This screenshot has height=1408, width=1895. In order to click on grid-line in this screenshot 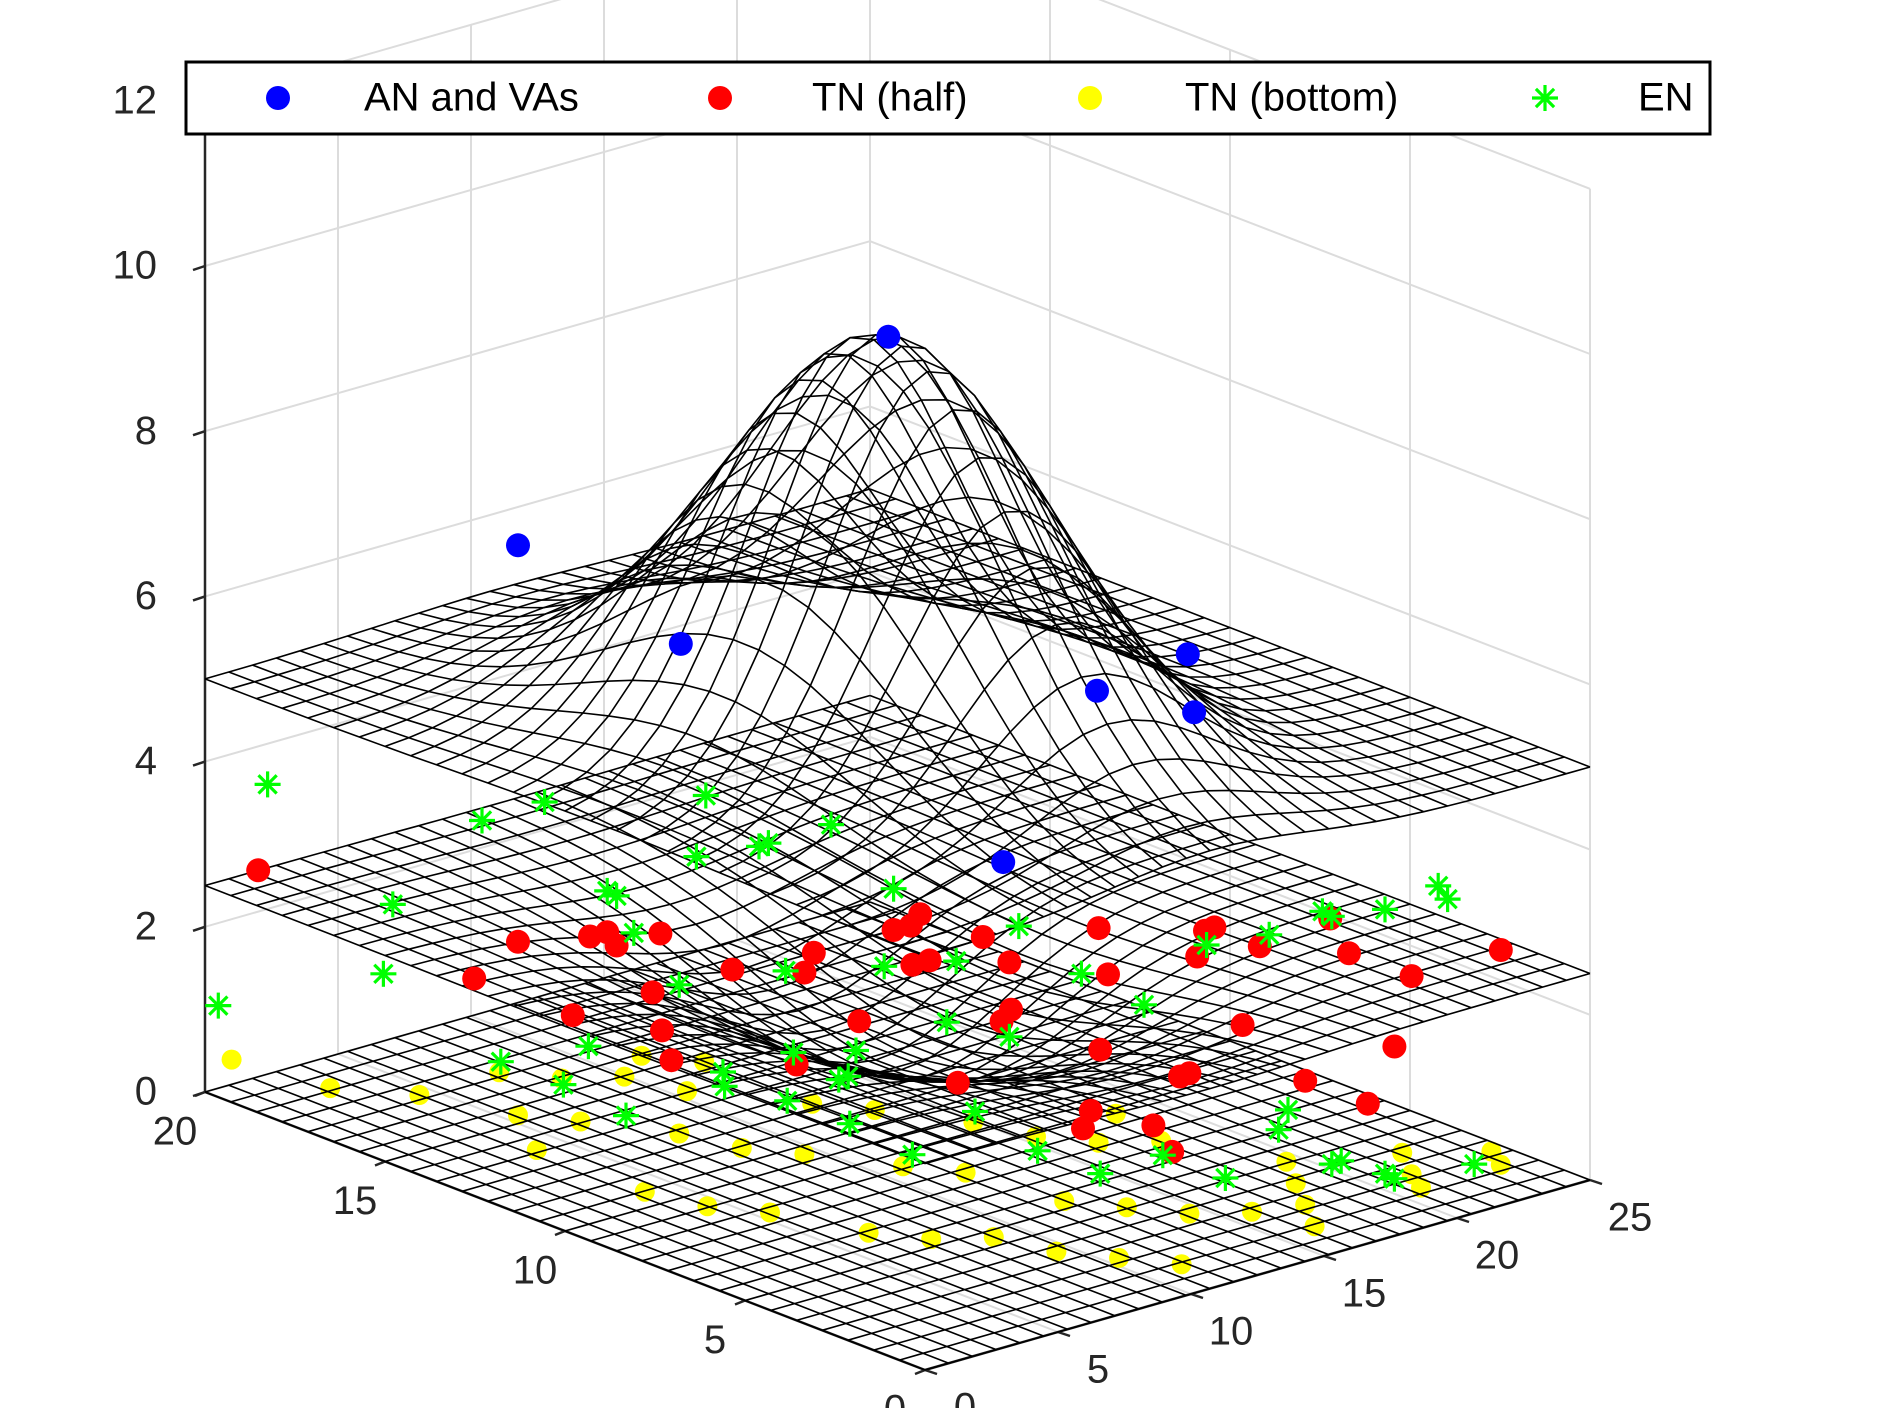, I will do `click(1344, 95)`.